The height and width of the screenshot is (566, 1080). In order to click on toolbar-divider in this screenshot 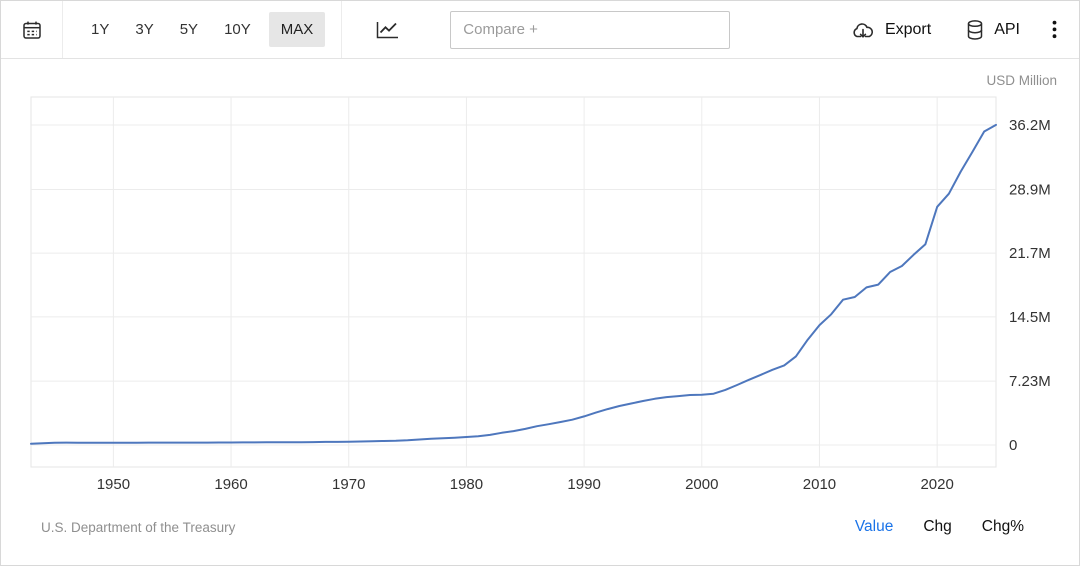, I will do `click(342, 29)`.